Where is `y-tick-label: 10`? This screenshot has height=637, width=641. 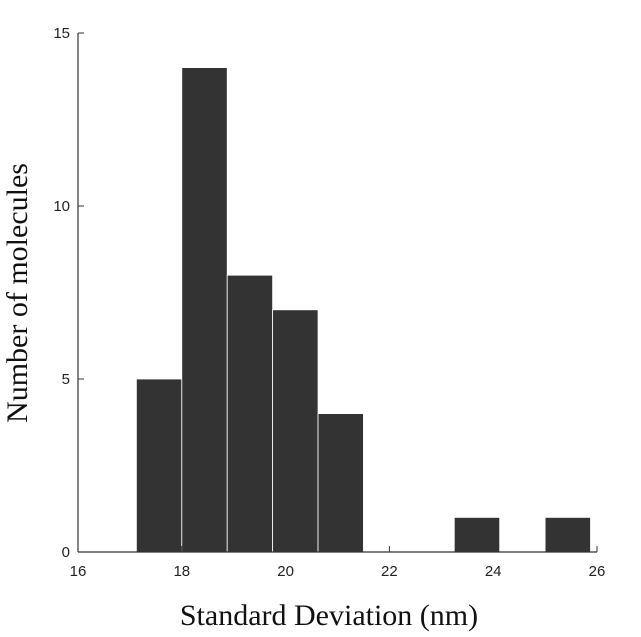 y-tick-label: 10 is located at coordinates (61, 206).